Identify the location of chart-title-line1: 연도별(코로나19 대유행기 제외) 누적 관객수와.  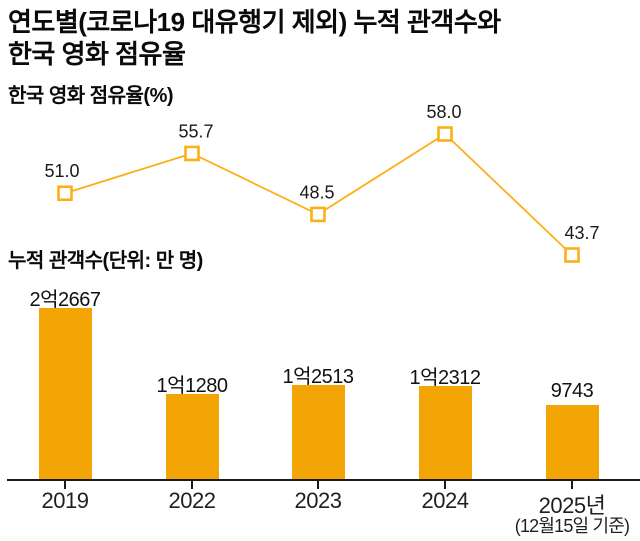
(254, 22).